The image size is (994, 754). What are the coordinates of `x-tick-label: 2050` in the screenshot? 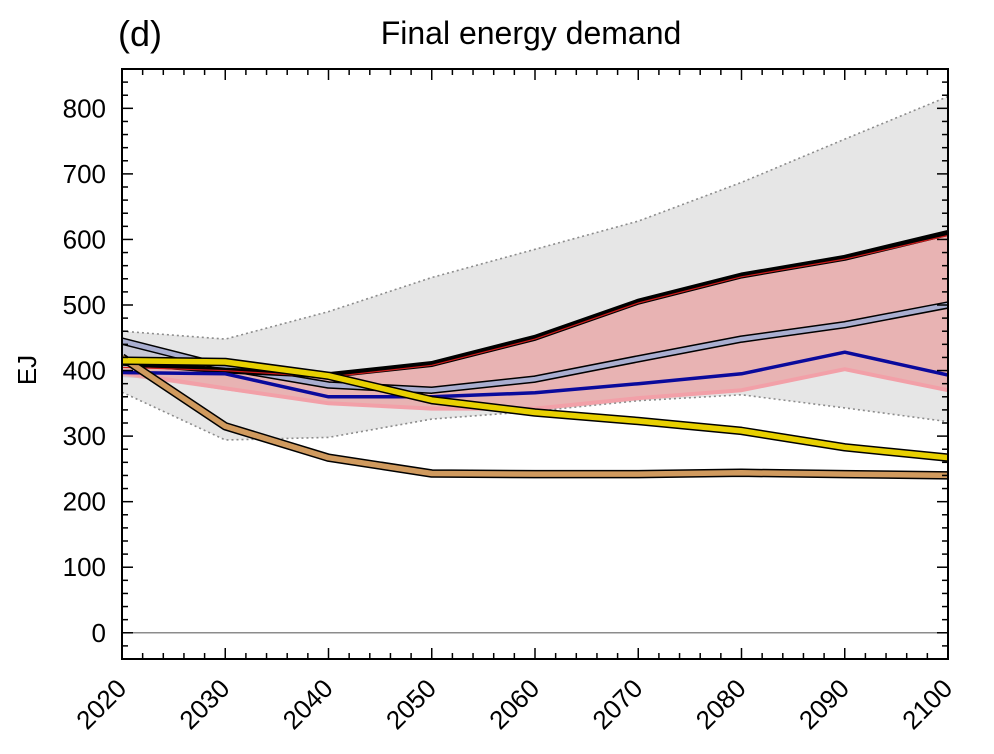 It's located at (411, 704).